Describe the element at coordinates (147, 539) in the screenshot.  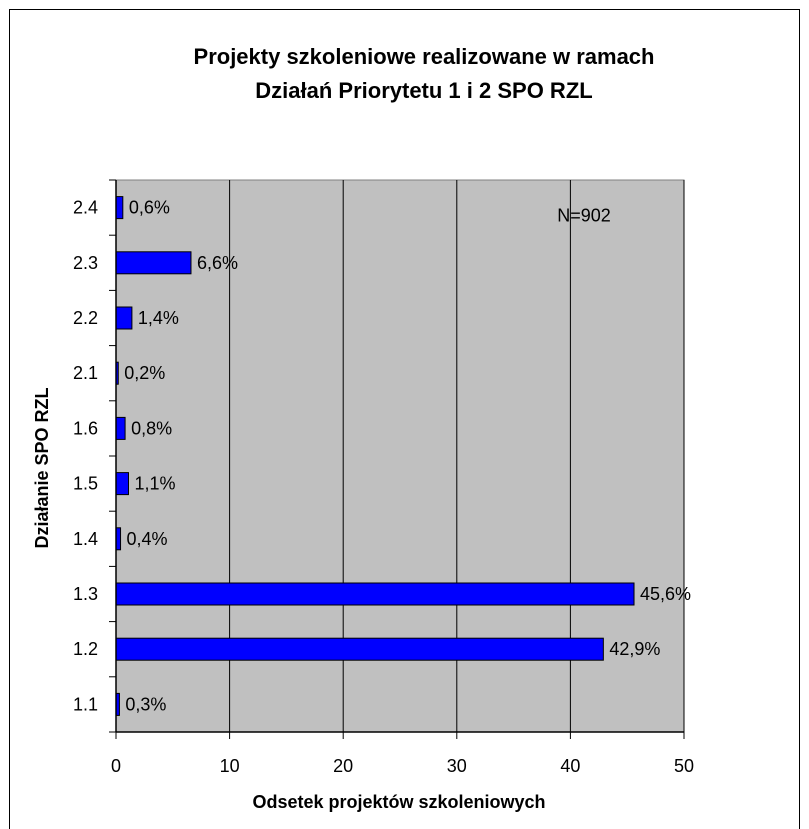
I see `data-label: 0,4%` at that location.